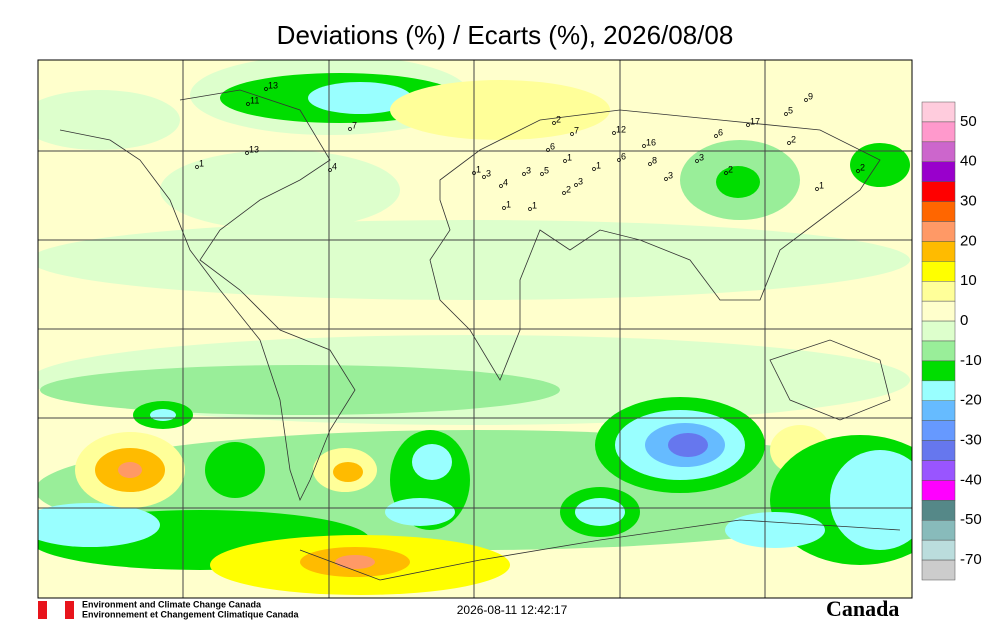 The width and height of the screenshot is (1000, 625). I want to click on colorbar: 50 40 30 20 10 0 -10 -20 -30 -40 -50 -70, so click(951, 341).